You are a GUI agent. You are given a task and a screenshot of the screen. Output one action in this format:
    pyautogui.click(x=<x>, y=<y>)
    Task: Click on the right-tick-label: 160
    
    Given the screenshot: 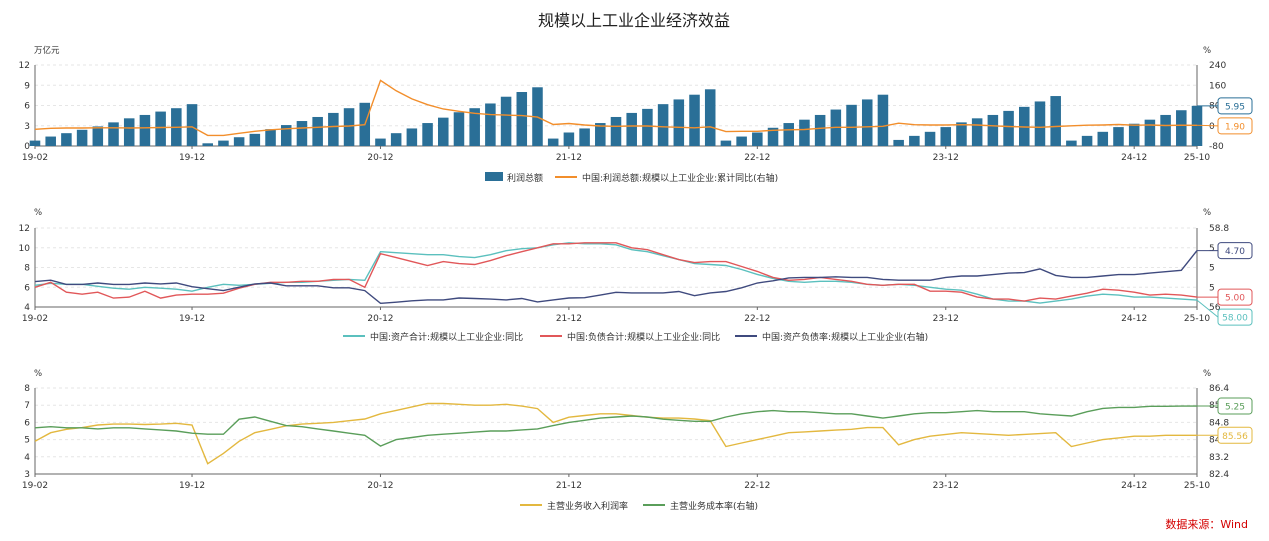 What is the action you would take?
    pyautogui.click(x=1217, y=86)
    